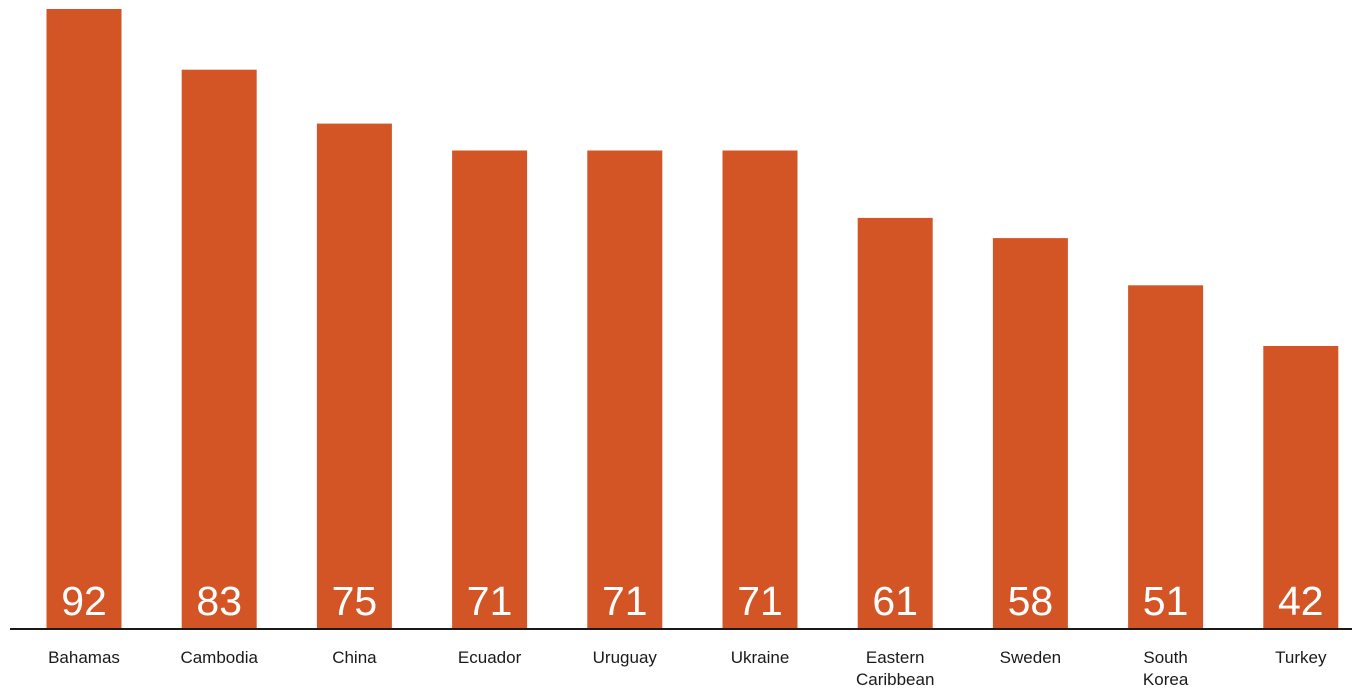 The height and width of the screenshot is (693, 1352). I want to click on category-label: Eastern Caribbean, so click(895, 668).